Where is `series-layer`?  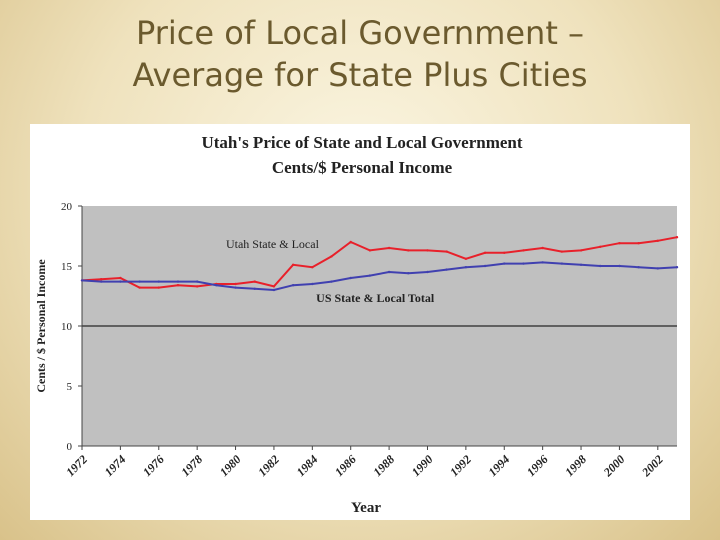
series-layer is located at coordinates (379, 264).